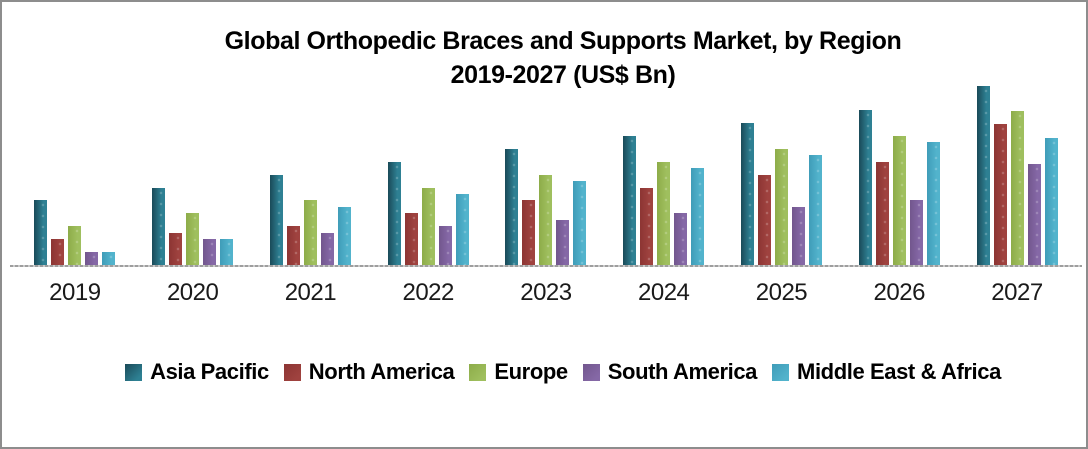  I want to click on legend-swatch-europe, so click(478, 372).